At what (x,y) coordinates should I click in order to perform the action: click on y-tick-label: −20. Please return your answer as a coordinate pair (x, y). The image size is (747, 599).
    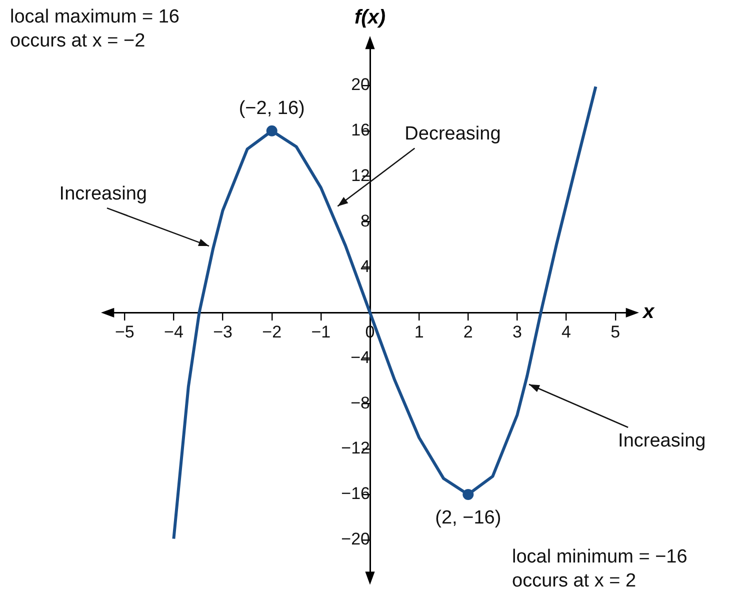
    Looking at the image, I should click on (355, 539).